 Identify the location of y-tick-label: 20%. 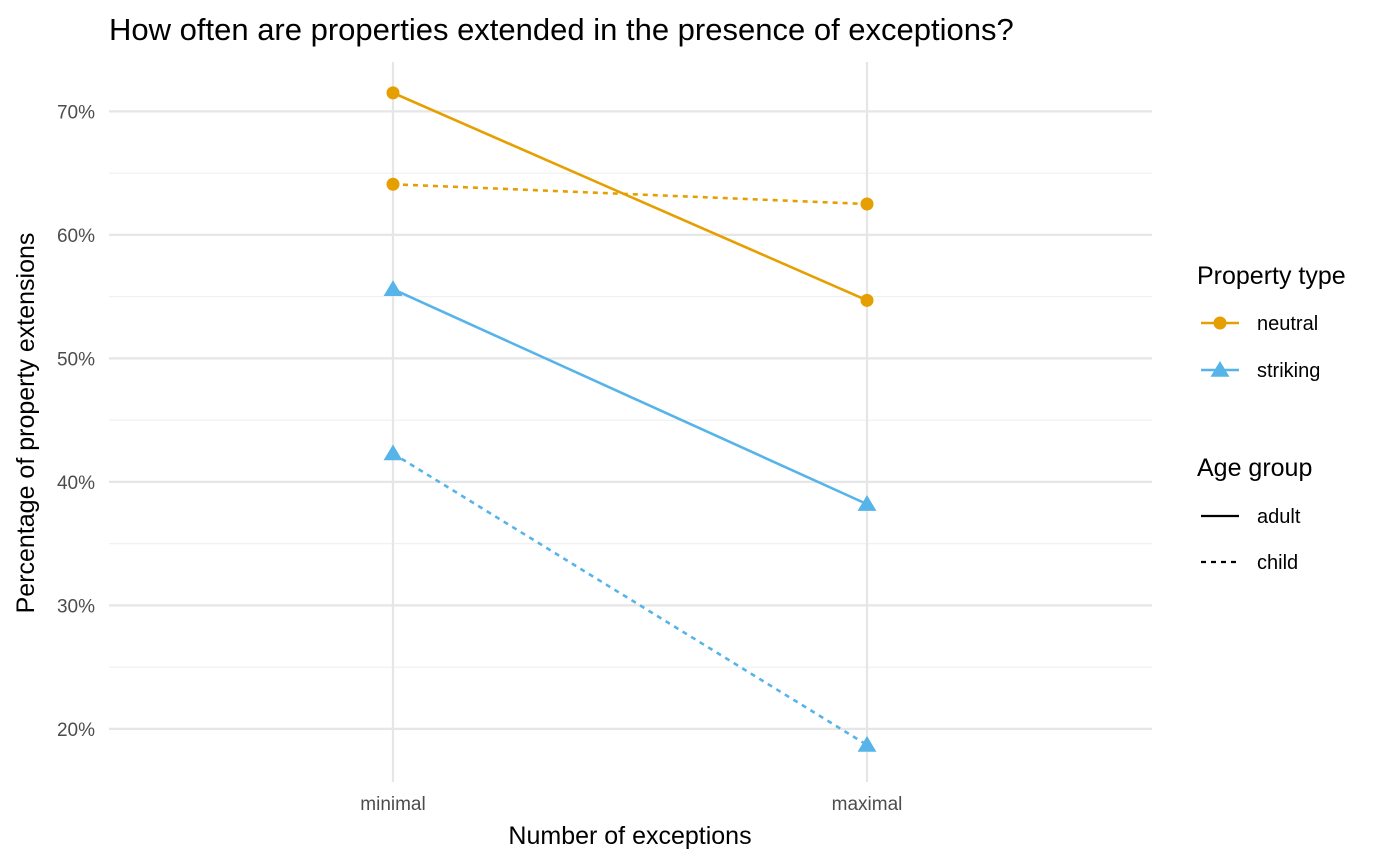
(76, 730).